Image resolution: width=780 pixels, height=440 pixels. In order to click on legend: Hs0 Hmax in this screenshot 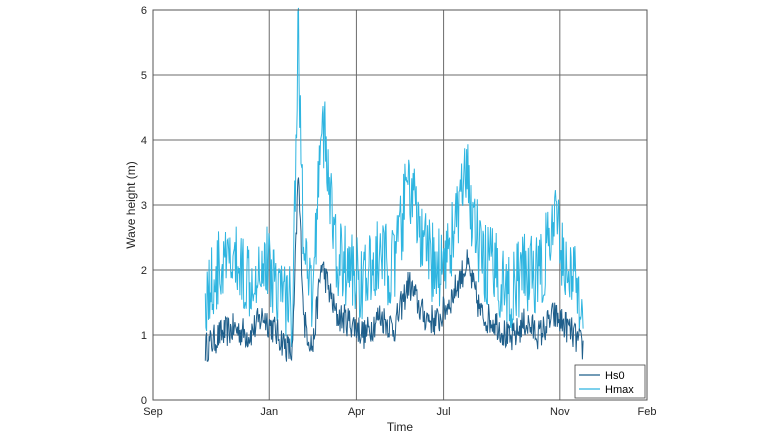, I will do `click(610, 381)`.